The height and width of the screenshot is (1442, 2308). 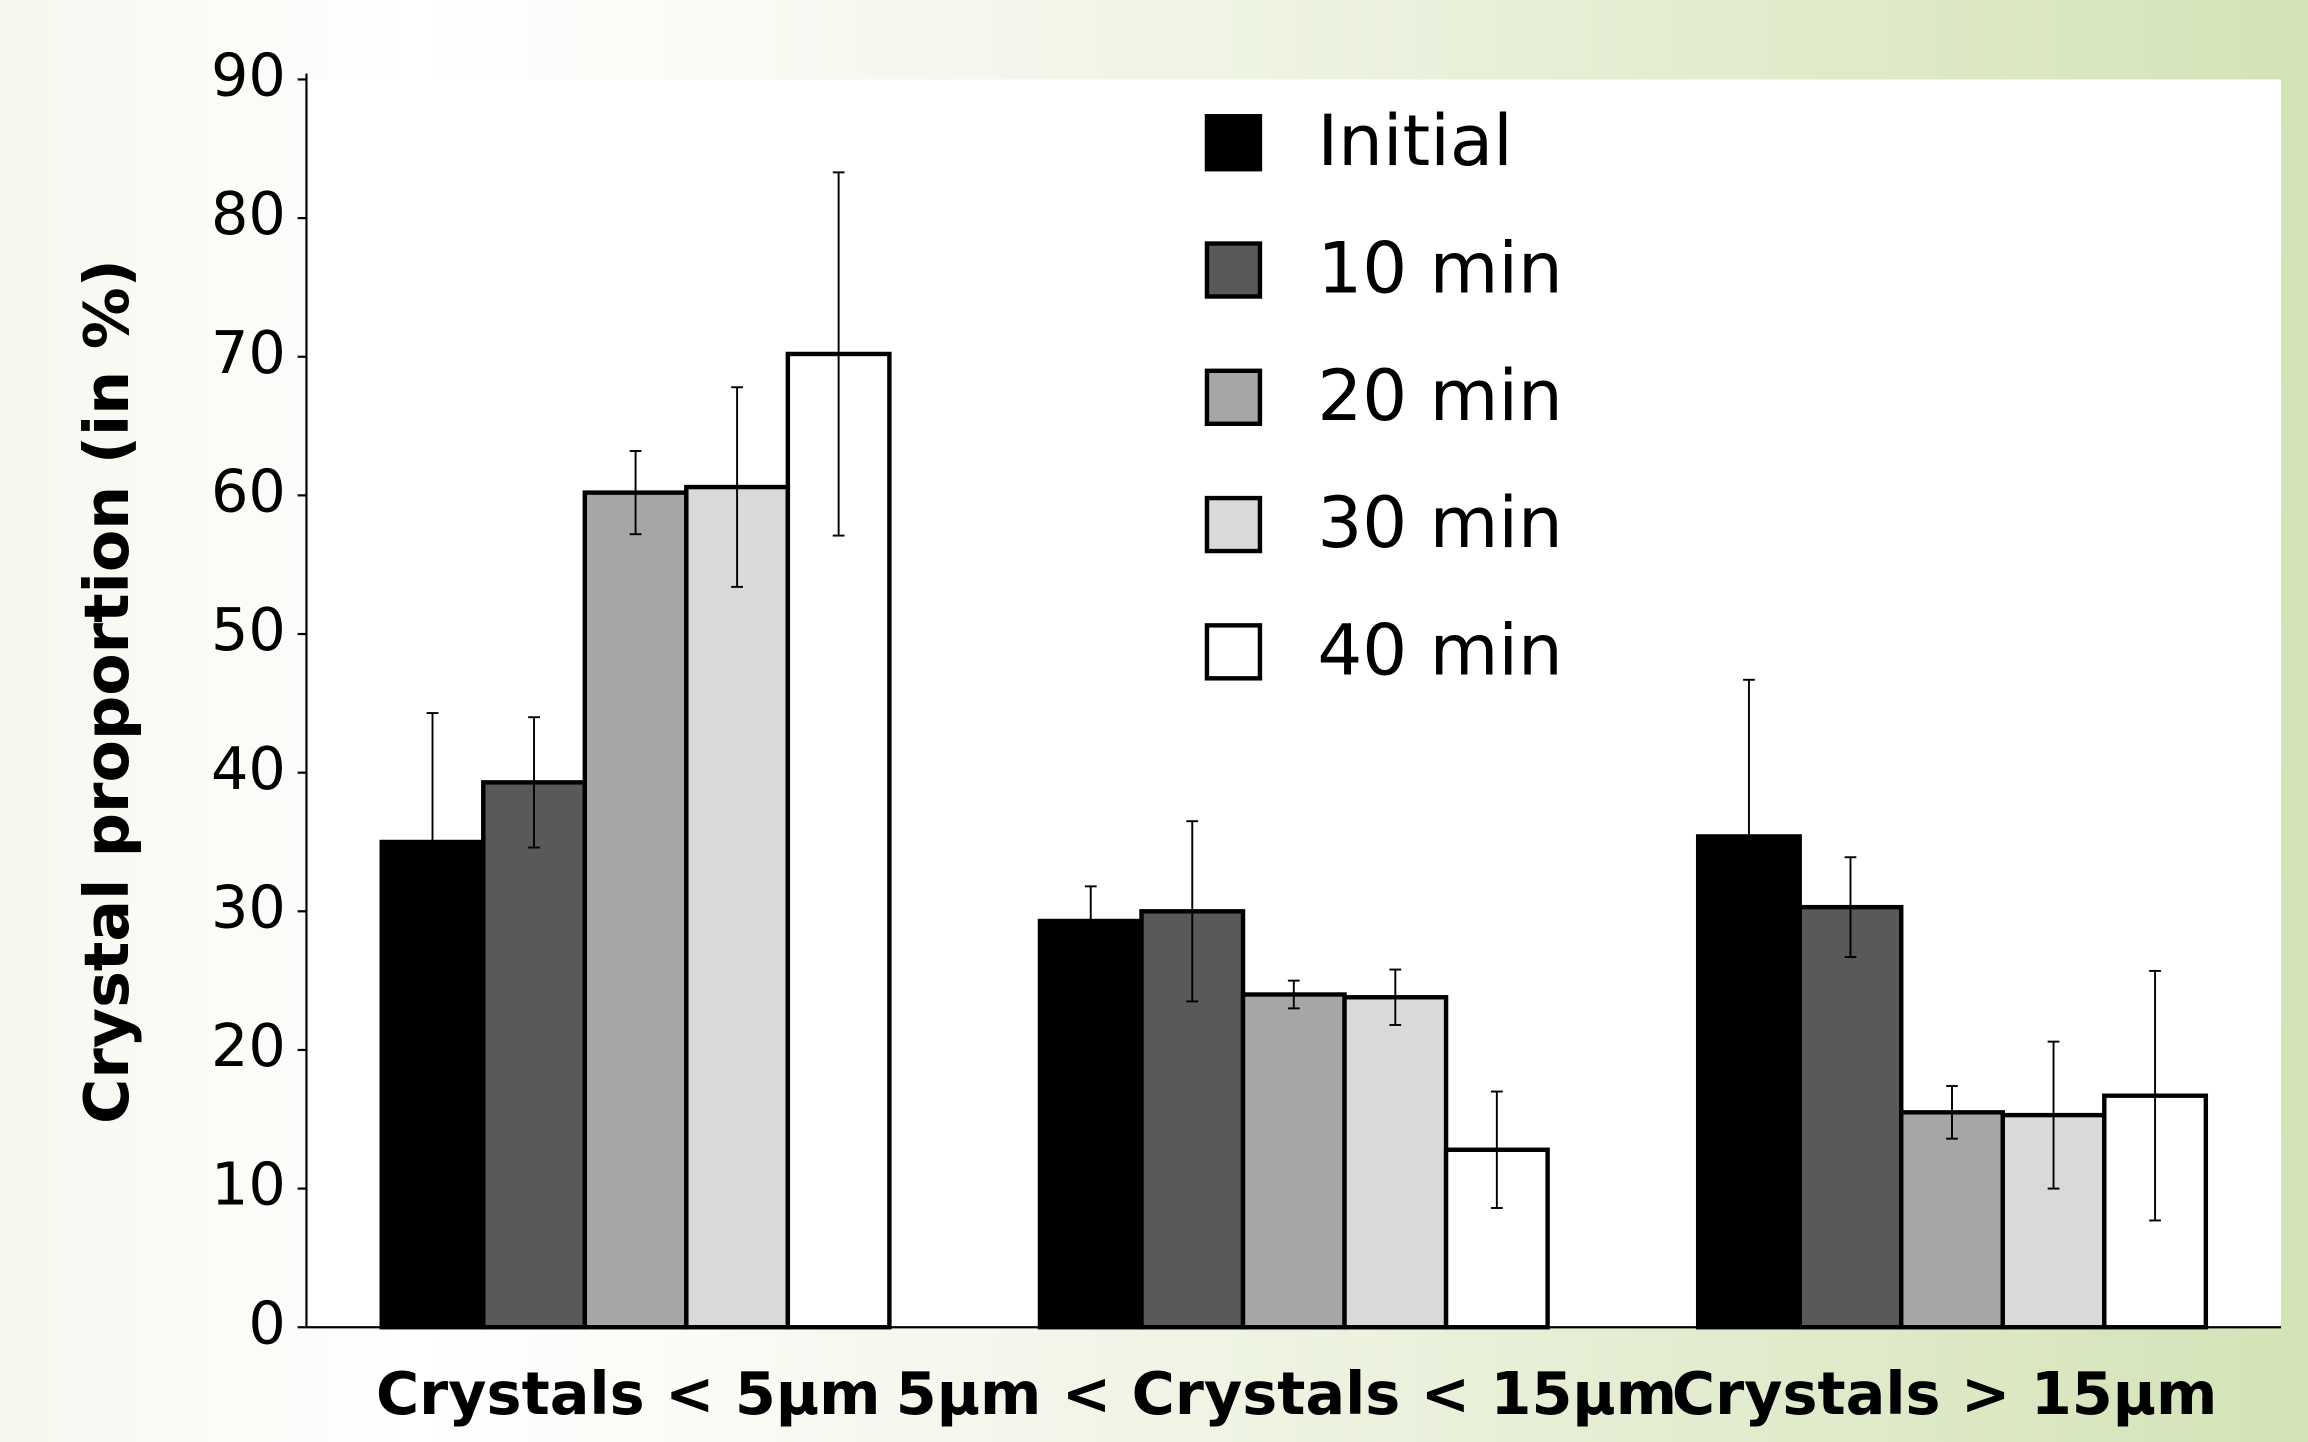 What do you see at coordinates (1439, 649) in the screenshot?
I see `legend-label: 40 min` at bounding box center [1439, 649].